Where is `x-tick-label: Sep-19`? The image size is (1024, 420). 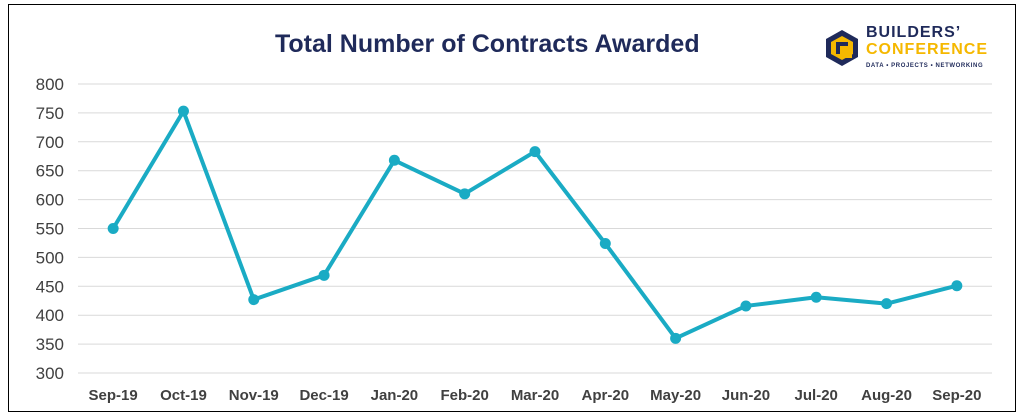
x-tick-label: Sep-19 is located at coordinates (113, 395).